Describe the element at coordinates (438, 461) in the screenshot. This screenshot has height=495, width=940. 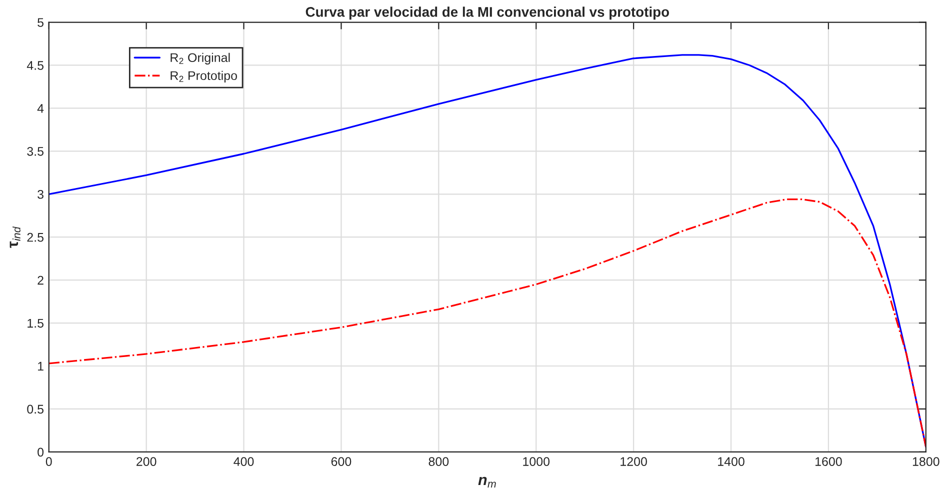
I see `x-tick-label: 800` at that location.